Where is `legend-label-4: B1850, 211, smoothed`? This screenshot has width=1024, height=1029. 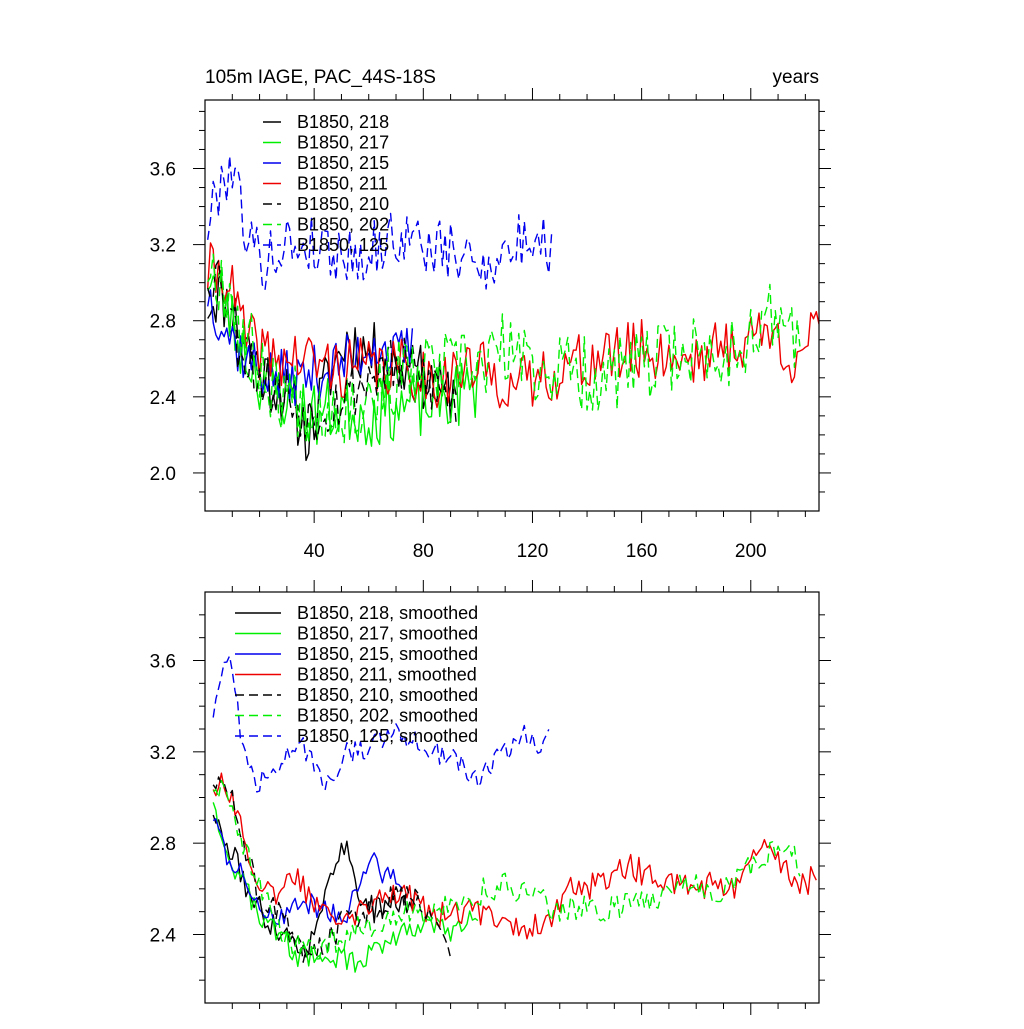 legend-label-4: B1850, 211, smoothed is located at coordinates (387, 675).